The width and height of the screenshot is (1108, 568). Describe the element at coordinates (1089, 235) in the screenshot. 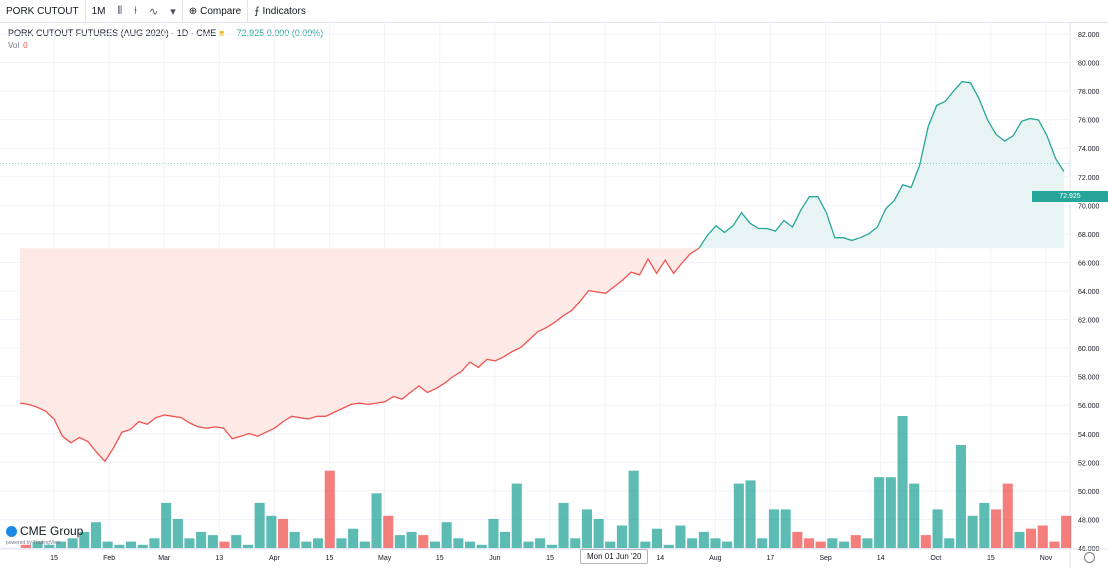

I see `y-tick-label: 68.000` at that location.